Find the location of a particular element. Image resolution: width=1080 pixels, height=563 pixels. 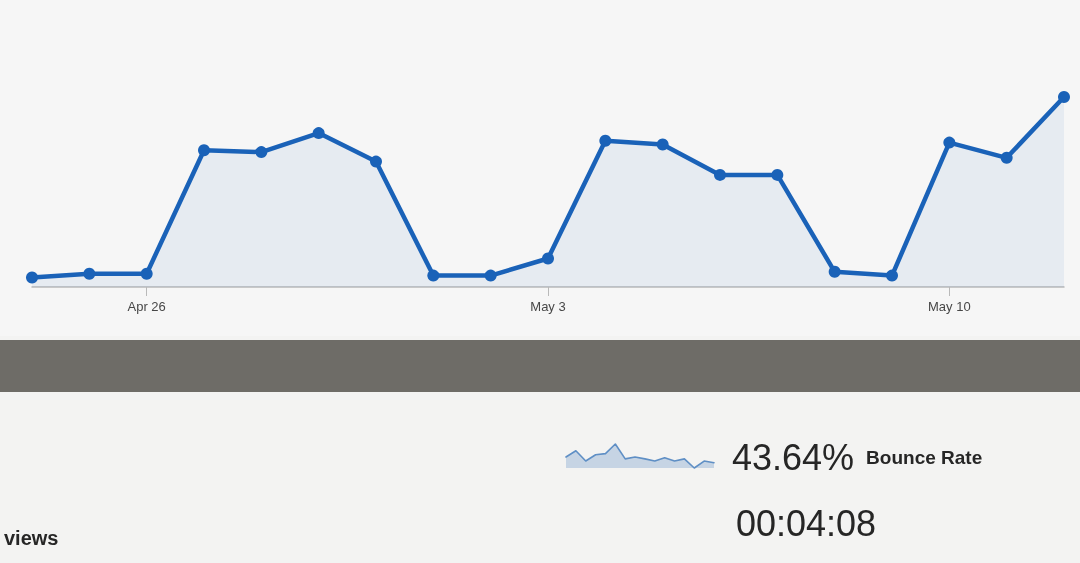

text: 43.64% is located at coordinates (793, 458).